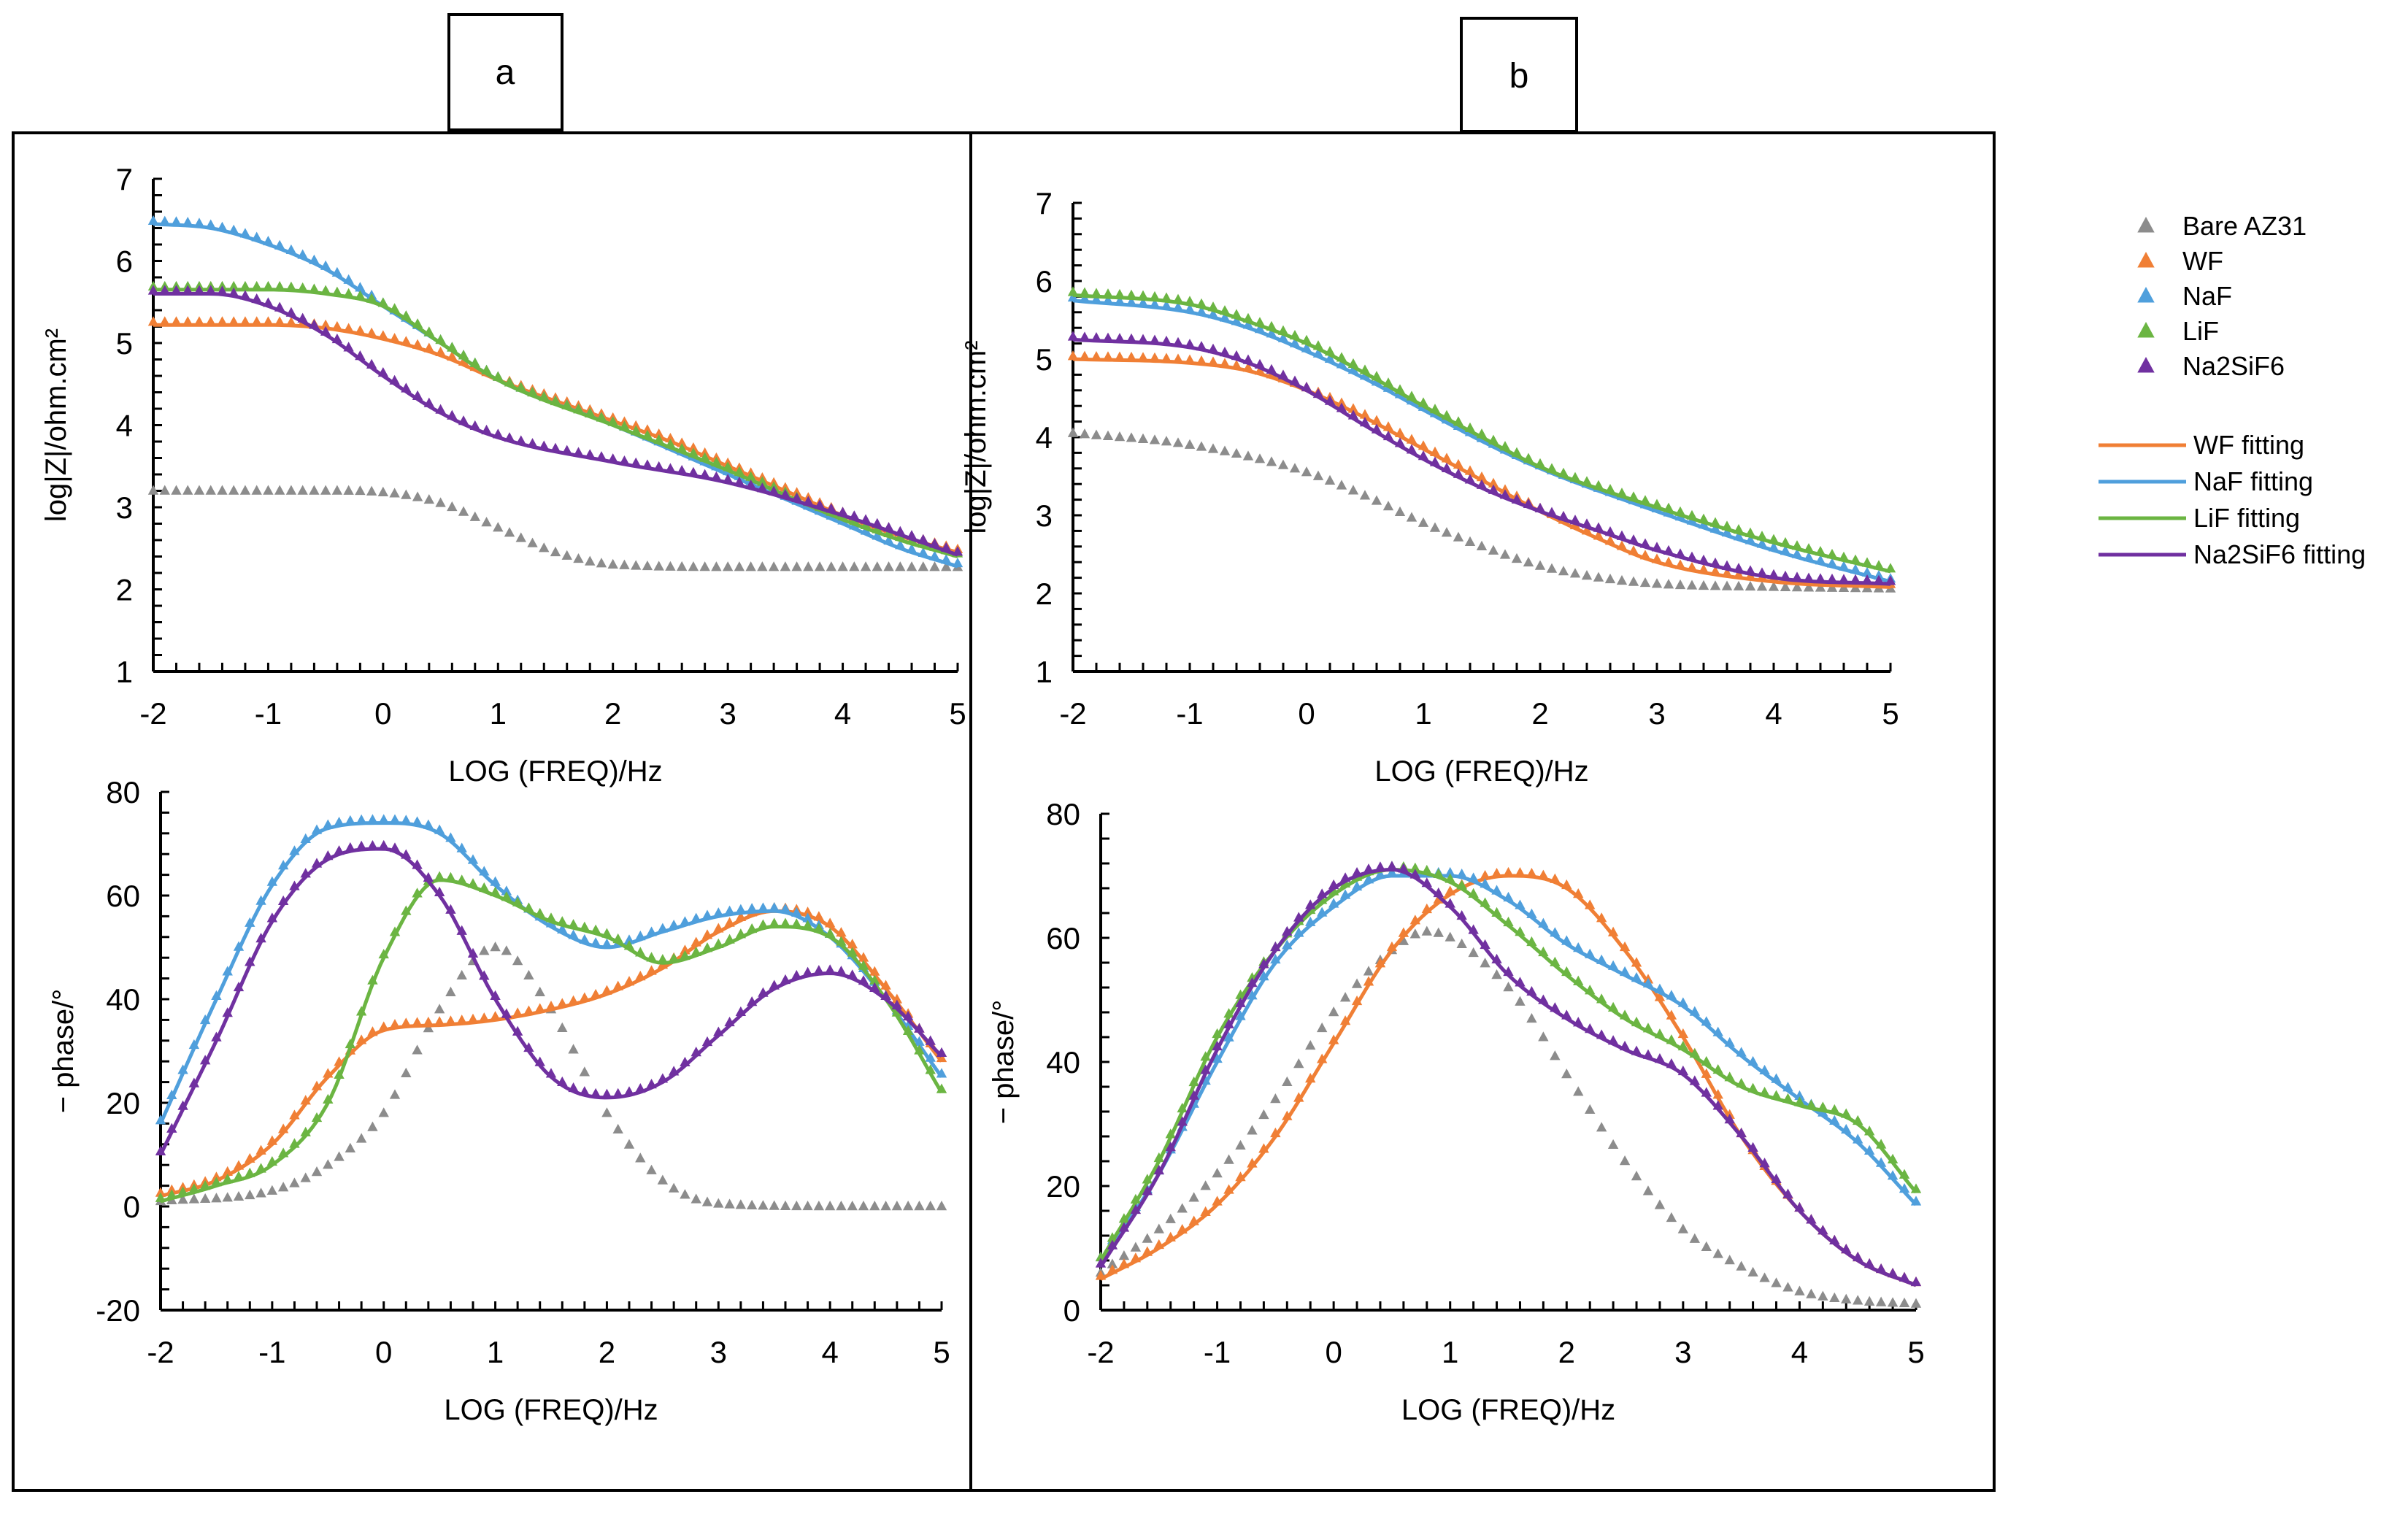 The image size is (2408, 1513). What do you see at coordinates (2246, 518) in the screenshot?
I see `legend-label-lif-fitting: LiF fitting` at bounding box center [2246, 518].